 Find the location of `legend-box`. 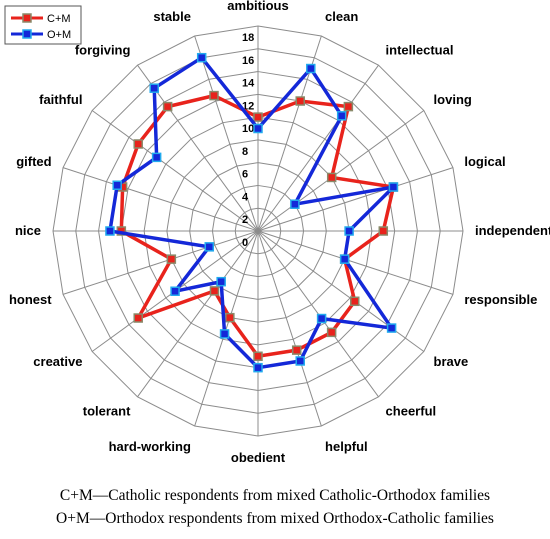

legend-box is located at coordinates (43, 25).